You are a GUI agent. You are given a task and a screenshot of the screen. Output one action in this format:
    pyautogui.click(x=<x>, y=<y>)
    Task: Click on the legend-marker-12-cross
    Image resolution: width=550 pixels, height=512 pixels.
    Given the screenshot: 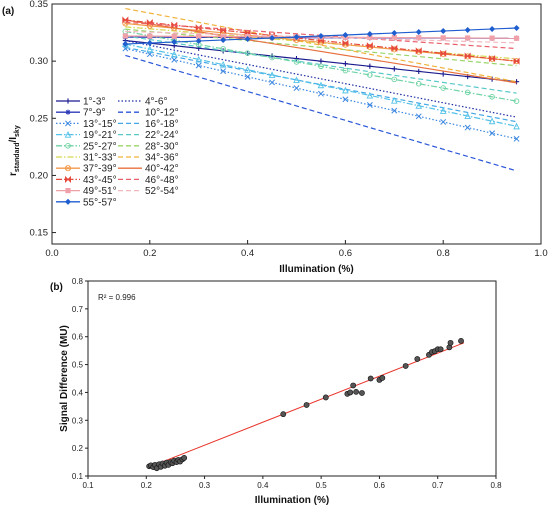 What is the action you would take?
    pyautogui.click(x=68, y=168)
    